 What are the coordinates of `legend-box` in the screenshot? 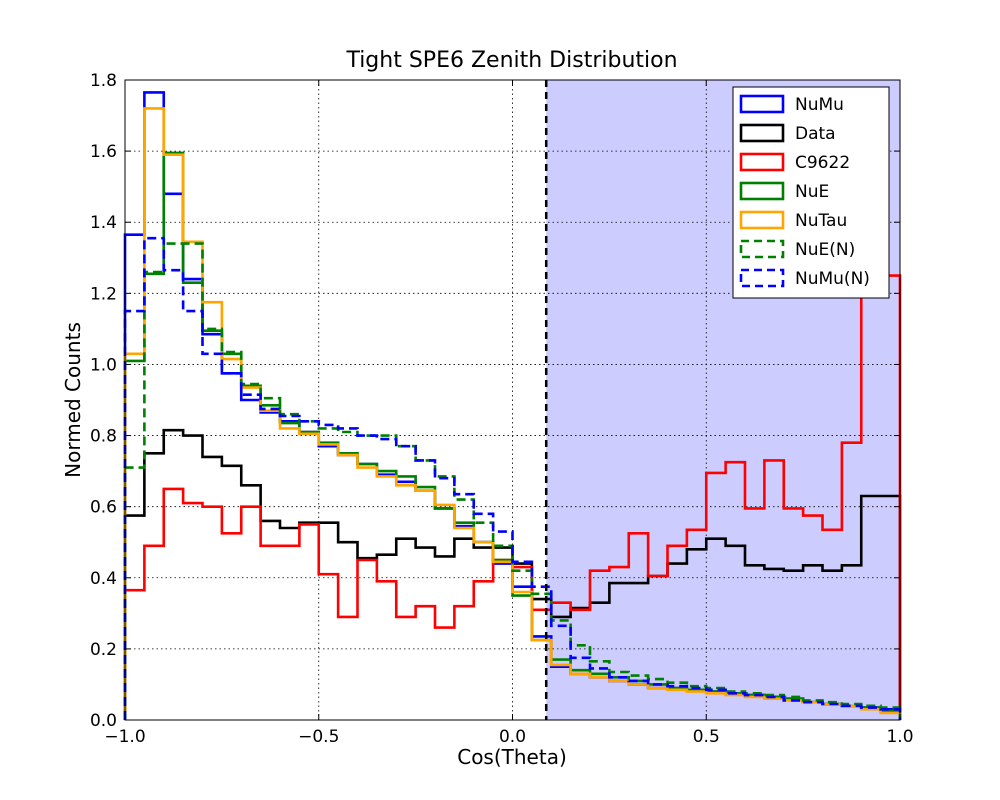 It's located at (811, 192).